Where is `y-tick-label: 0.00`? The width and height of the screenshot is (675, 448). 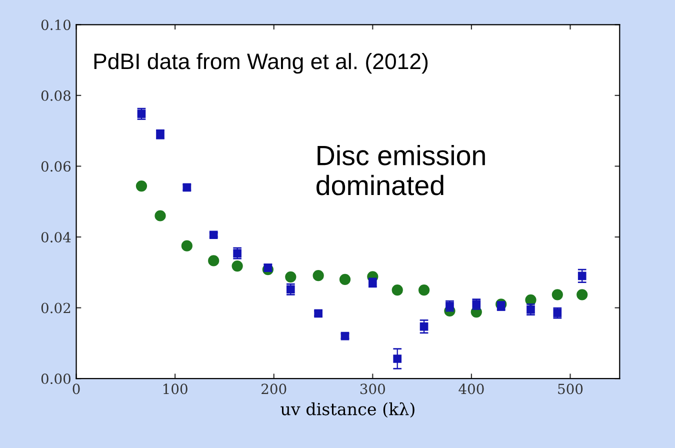 y-tick-label: 0.00 is located at coordinates (55, 379).